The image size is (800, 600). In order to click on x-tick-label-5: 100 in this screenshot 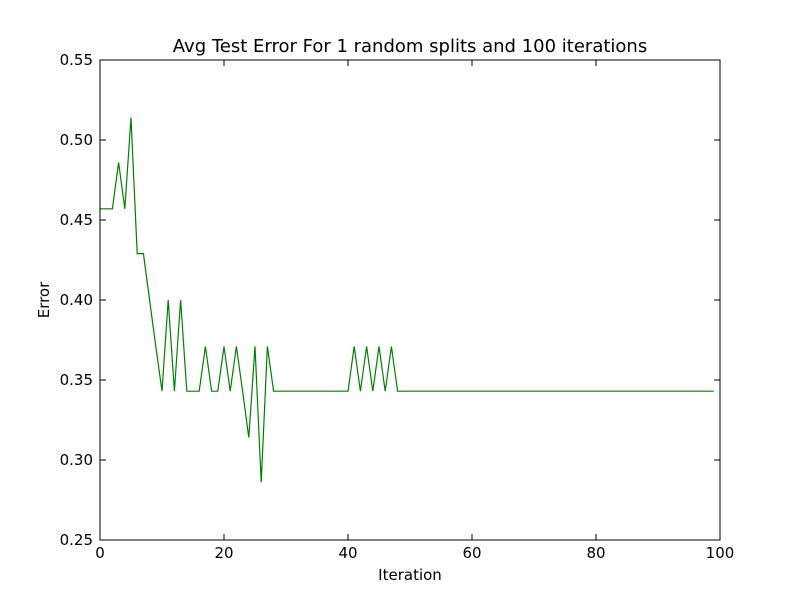, I will do `click(720, 553)`.